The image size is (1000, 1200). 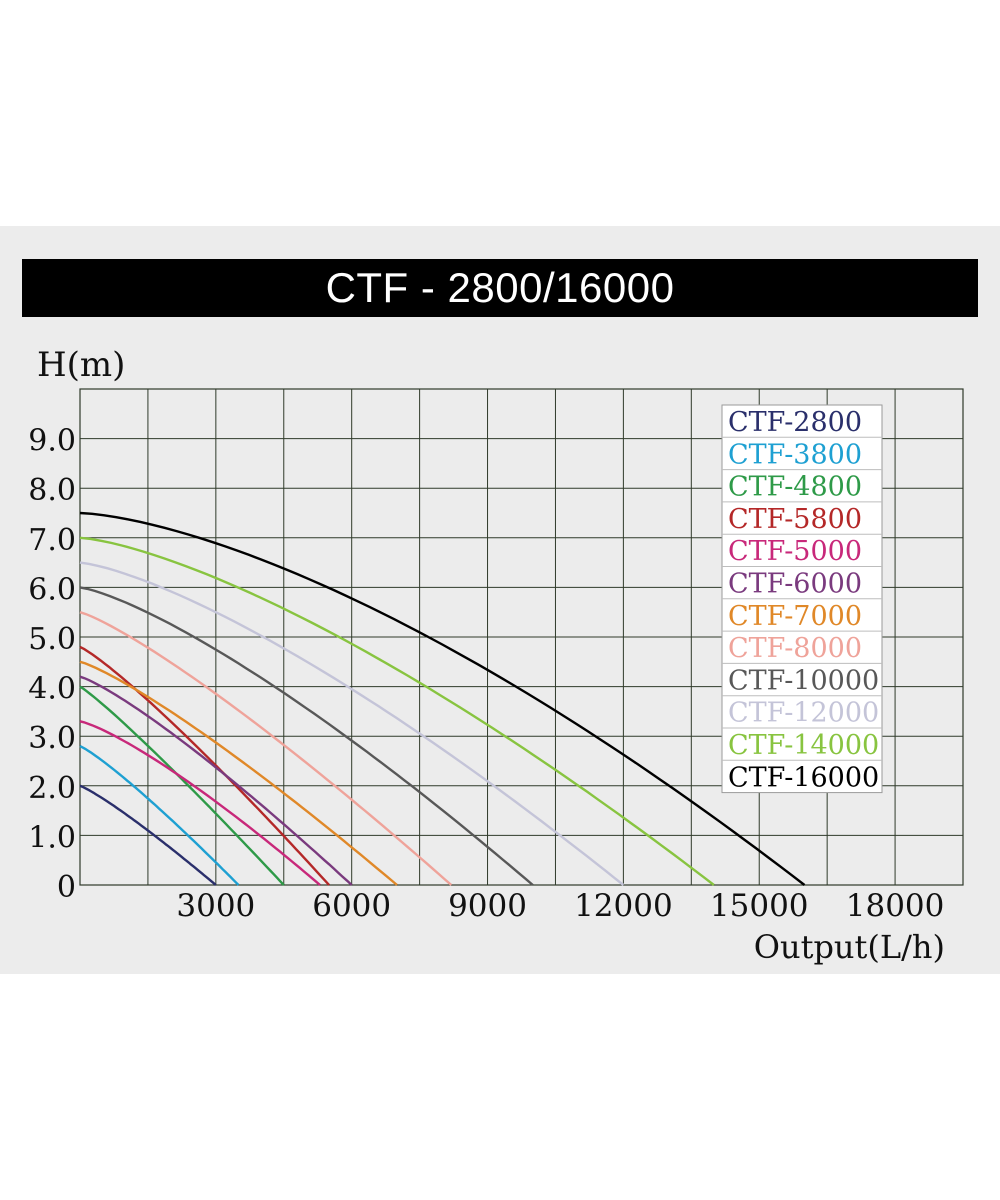 What do you see at coordinates (795, 454) in the screenshot?
I see `legend-entry: CTF-3800` at bounding box center [795, 454].